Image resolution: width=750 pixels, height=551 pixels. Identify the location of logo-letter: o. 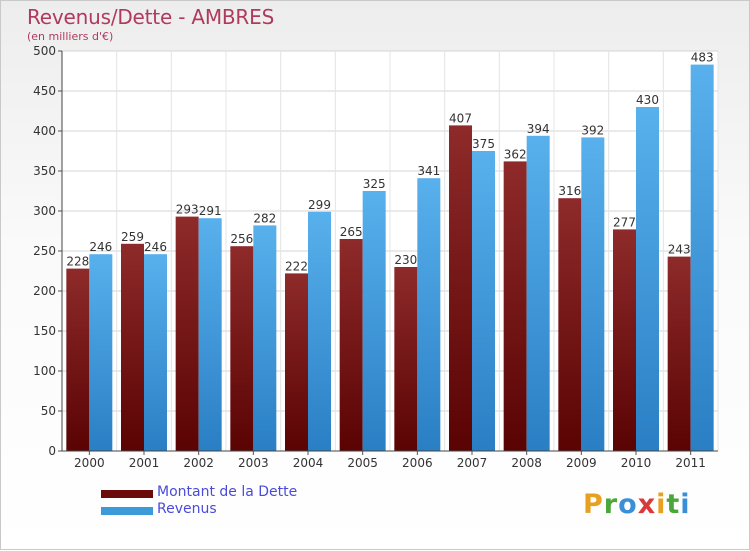
(628, 504).